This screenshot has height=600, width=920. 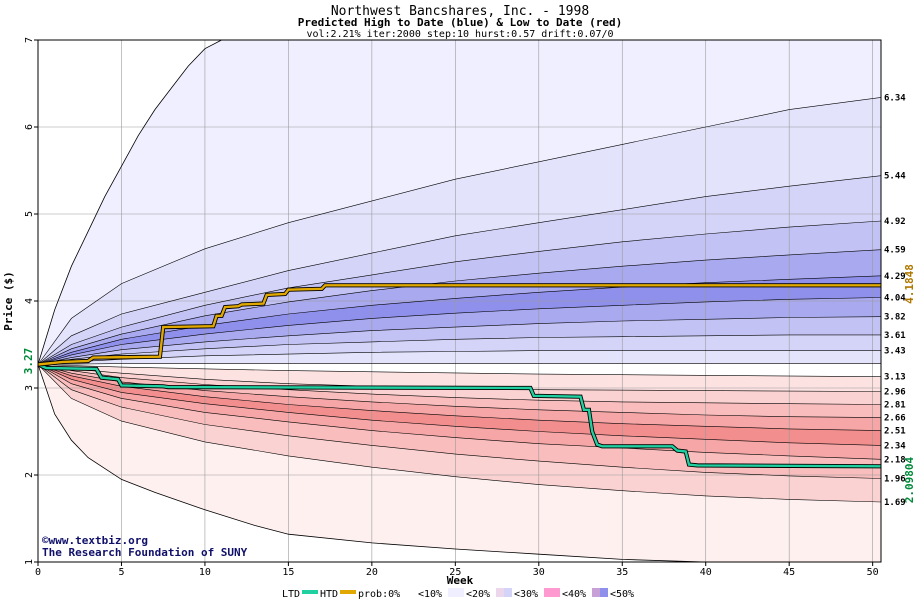 I want to click on x-tick-label-5: 5, so click(x=121, y=572).